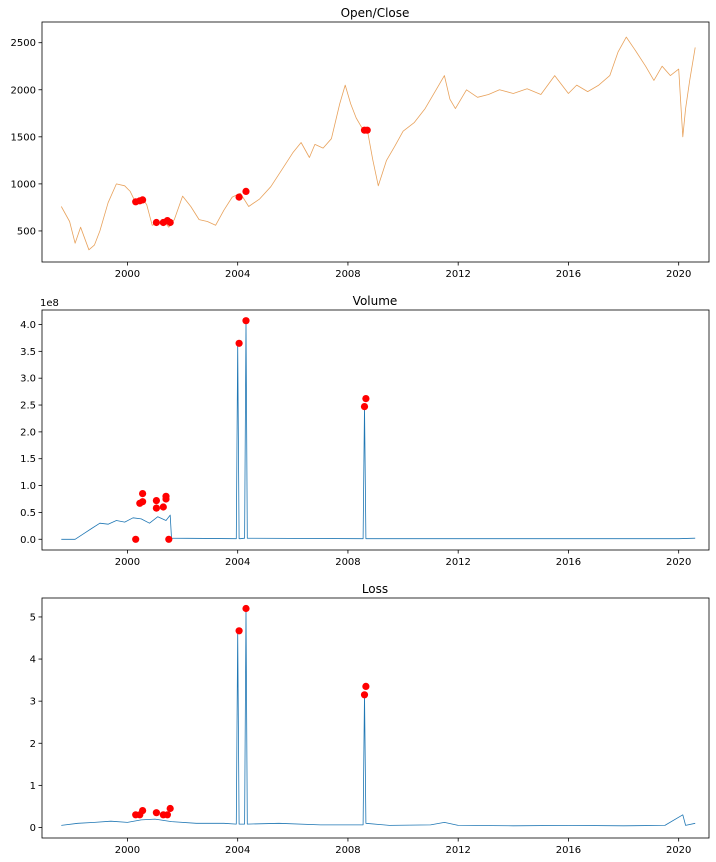 This screenshot has width=716, height=862. I want to click on y-tick-label: 2.0, so click(28, 432).